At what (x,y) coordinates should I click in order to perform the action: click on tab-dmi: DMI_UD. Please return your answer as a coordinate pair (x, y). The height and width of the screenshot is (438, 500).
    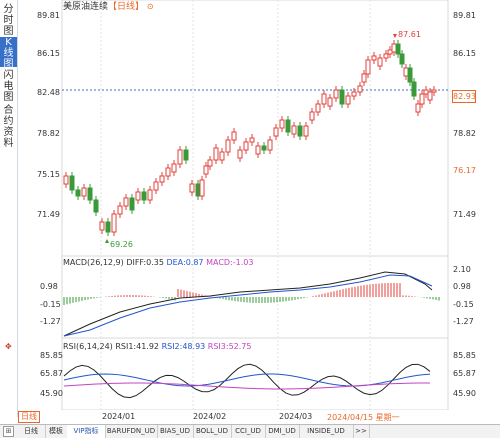
    Looking at the image, I should click on (282, 431).